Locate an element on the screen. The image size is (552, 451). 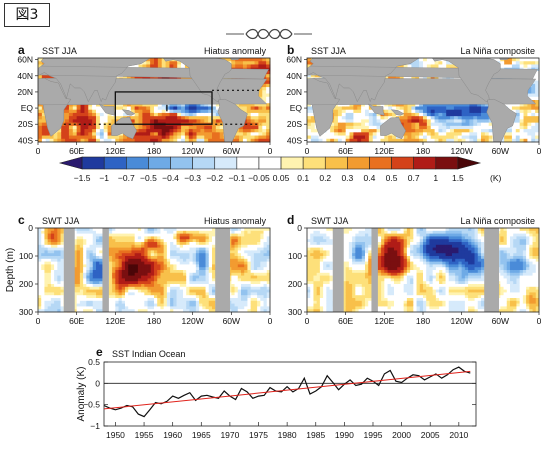
x-tick-label: 1975 is located at coordinates (258, 435).